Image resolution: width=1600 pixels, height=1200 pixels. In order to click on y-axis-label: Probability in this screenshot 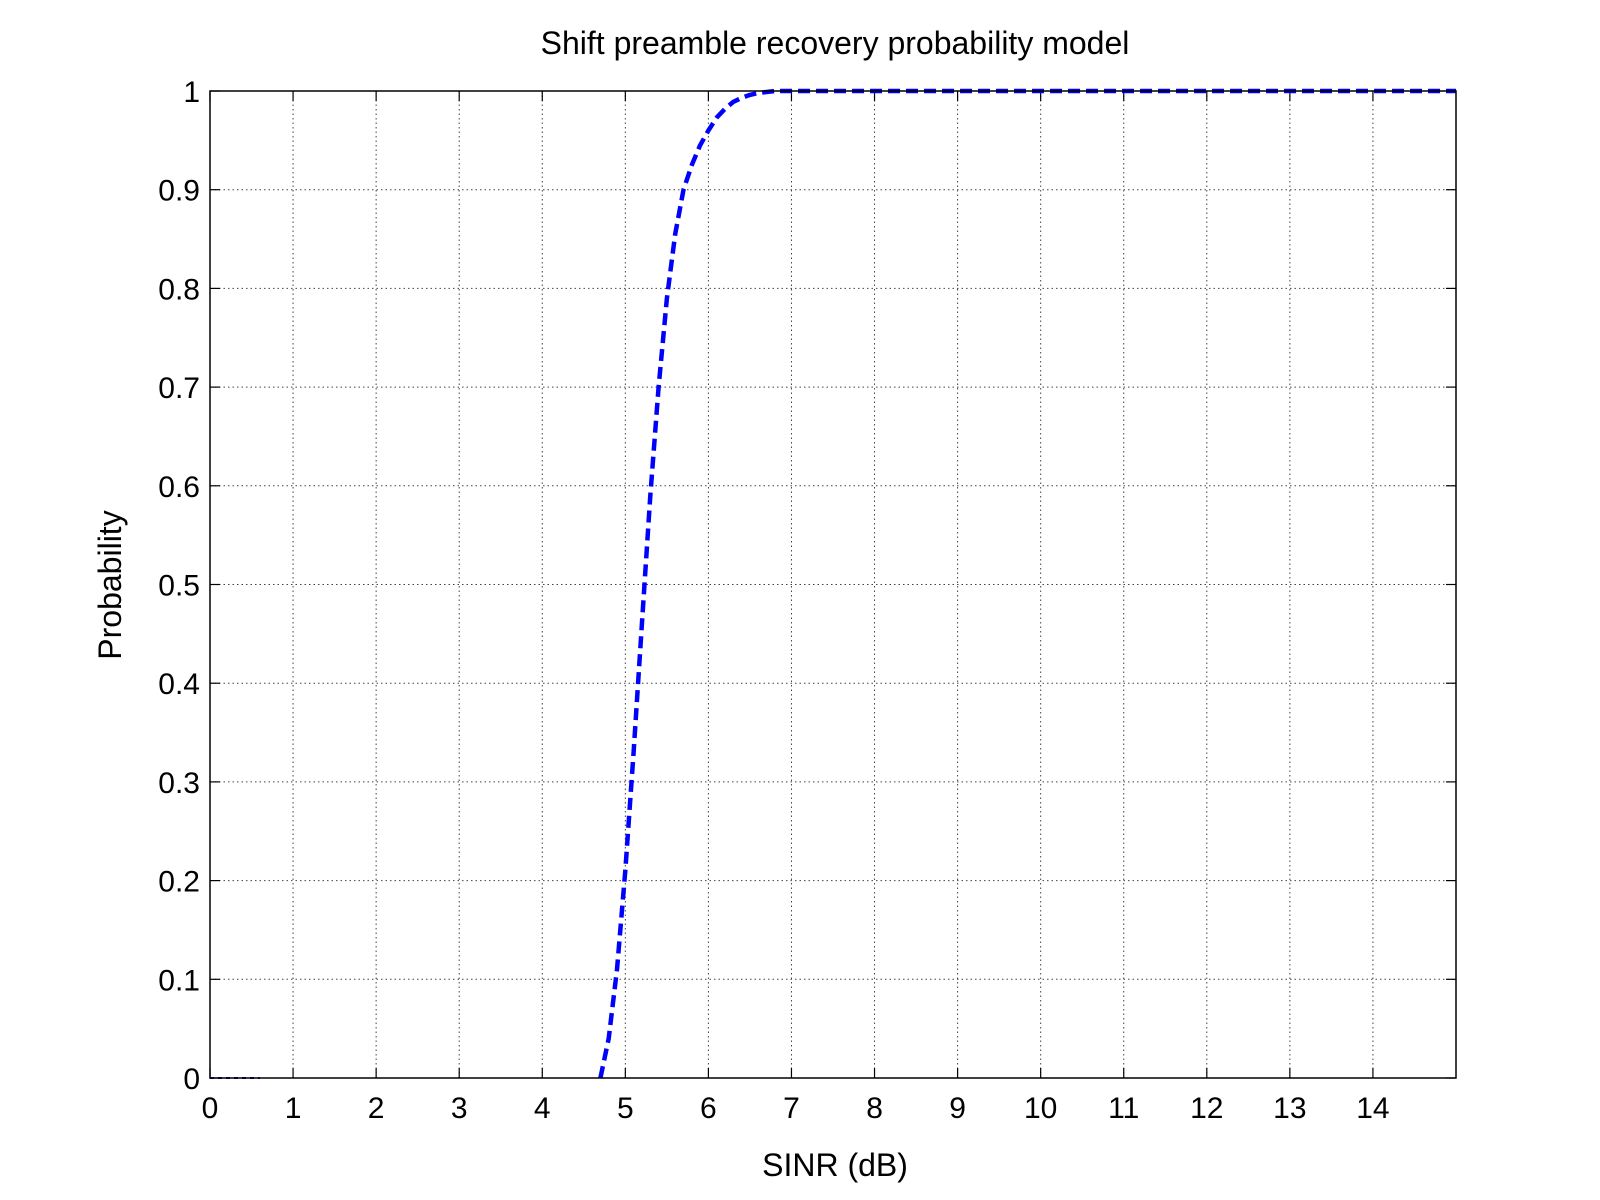, I will do `click(110, 584)`.